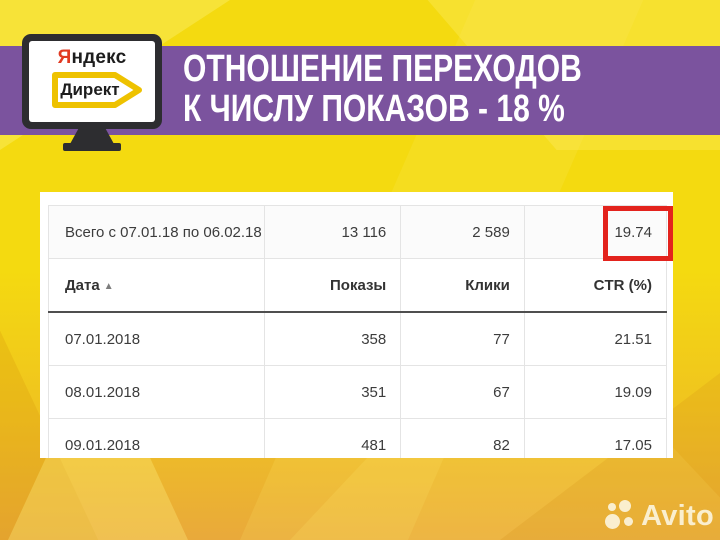 The width and height of the screenshot is (720, 540). What do you see at coordinates (462, 392) in the screenshot?
I see `cell-clicks: 67` at bounding box center [462, 392].